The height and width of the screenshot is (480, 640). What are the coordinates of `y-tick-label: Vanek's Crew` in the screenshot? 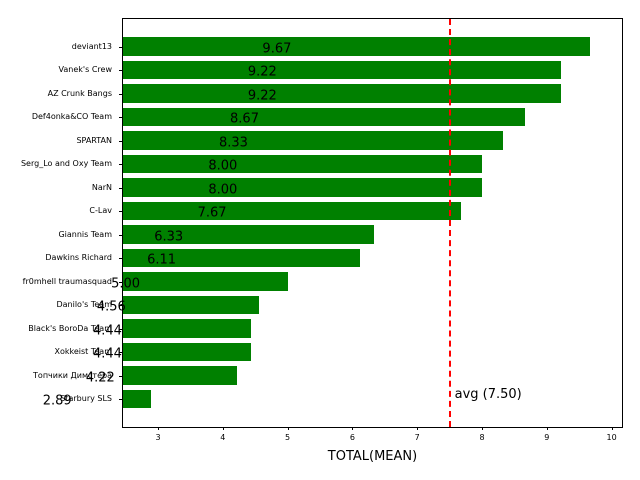 It's located at (85, 69).